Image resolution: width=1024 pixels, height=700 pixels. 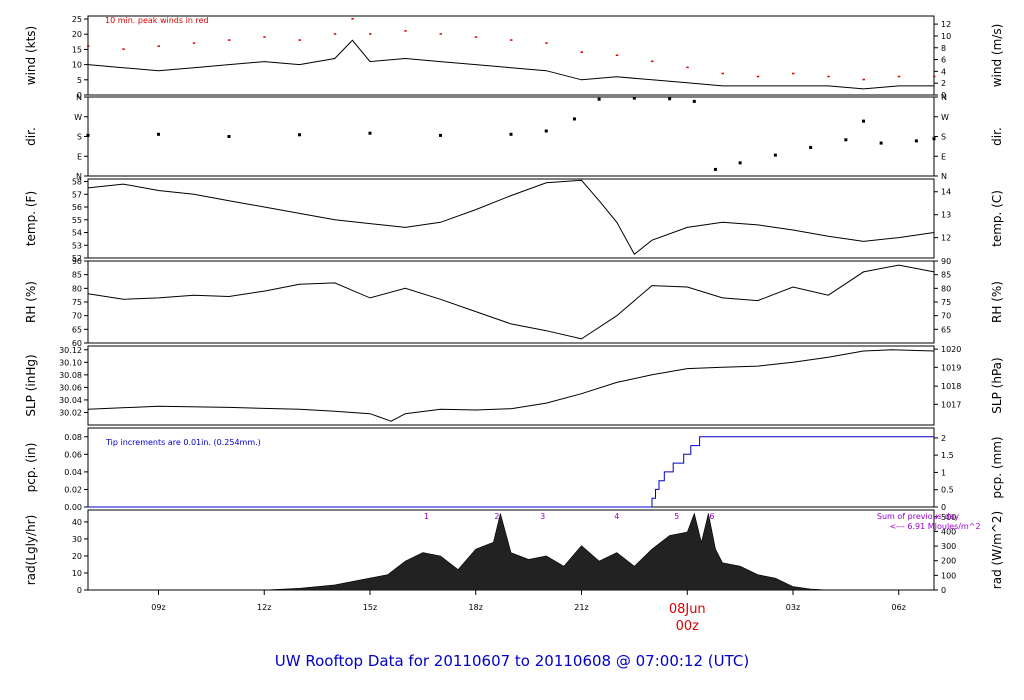 I want to click on rad-annotation-line1: Sum of previous day, so click(x=918, y=516).